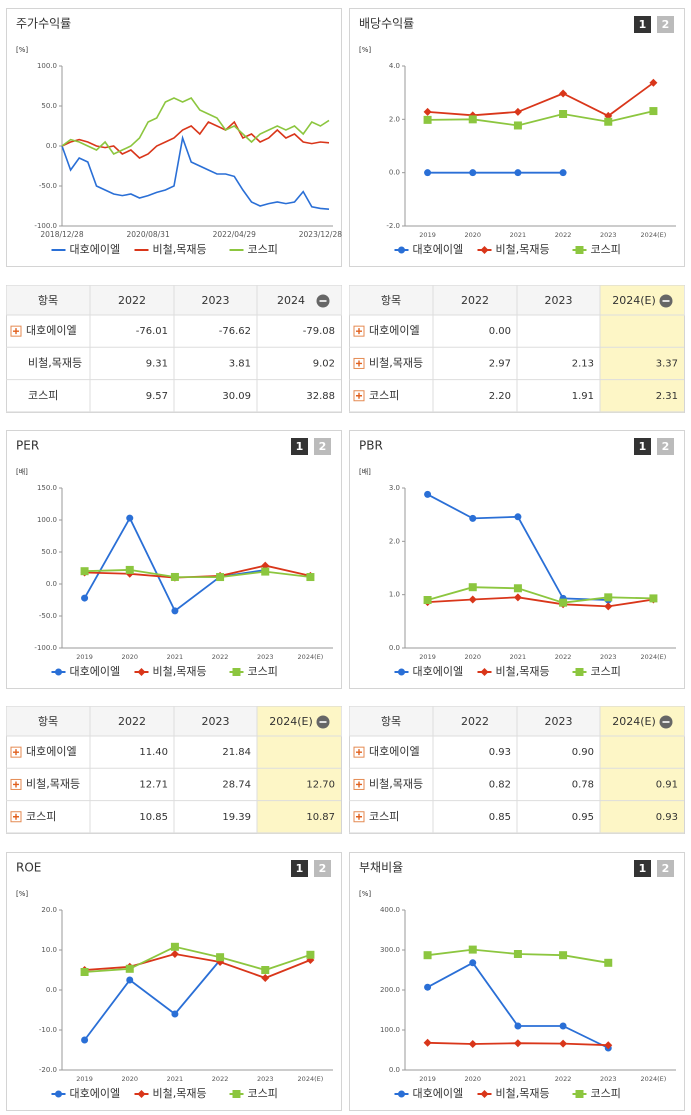 Image resolution: width=691 pixels, height=1115 pixels. Describe the element at coordinates (438, 249) in the screenshot. I see `legend-label: 대호에이엘` at that location.